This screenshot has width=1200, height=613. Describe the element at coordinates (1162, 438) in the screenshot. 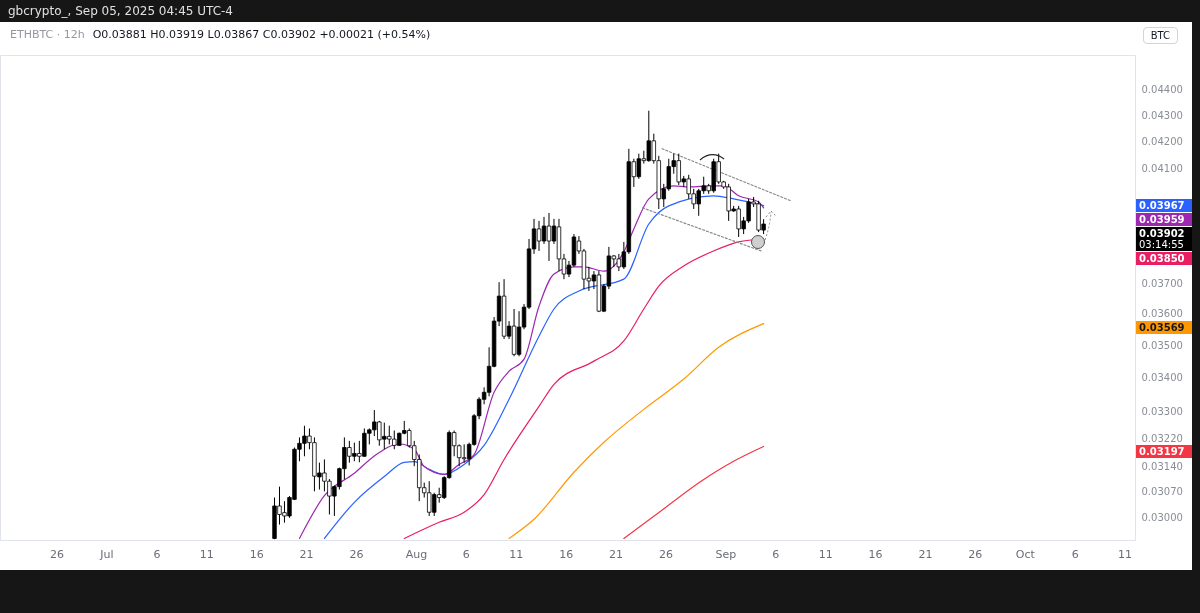

I see `y-tick-label: 0.03220` at that location.